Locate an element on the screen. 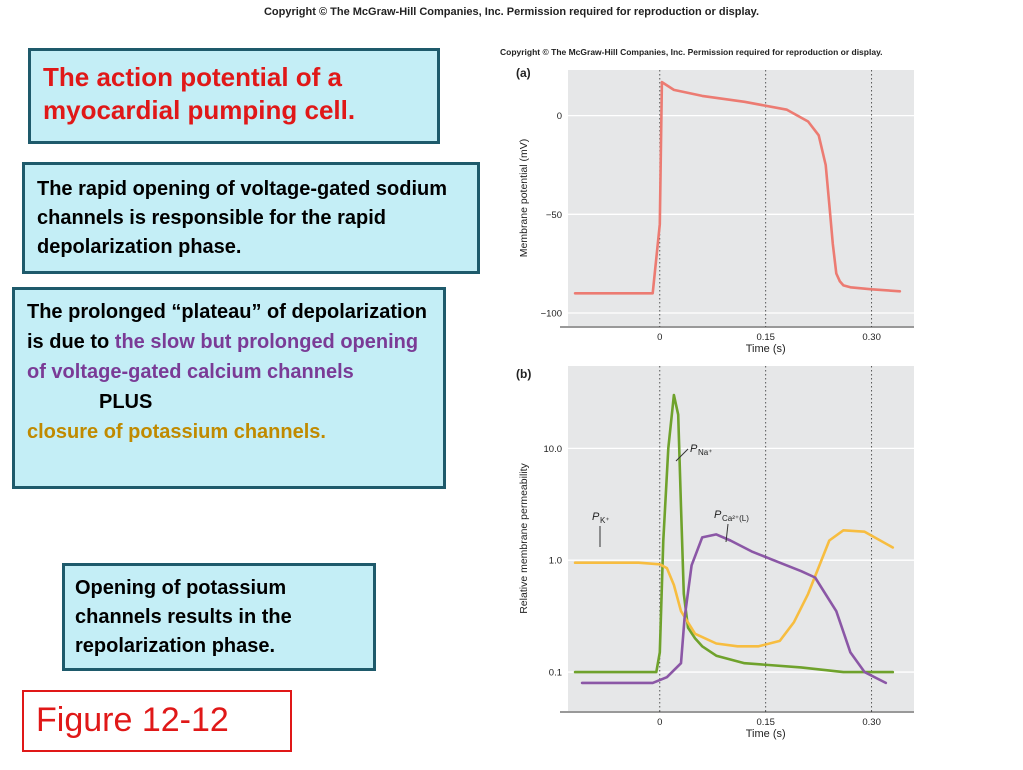 The height and width of the screenshot is (770, 1023). membrane-potential-series-line is located at coordinates (737, 187).